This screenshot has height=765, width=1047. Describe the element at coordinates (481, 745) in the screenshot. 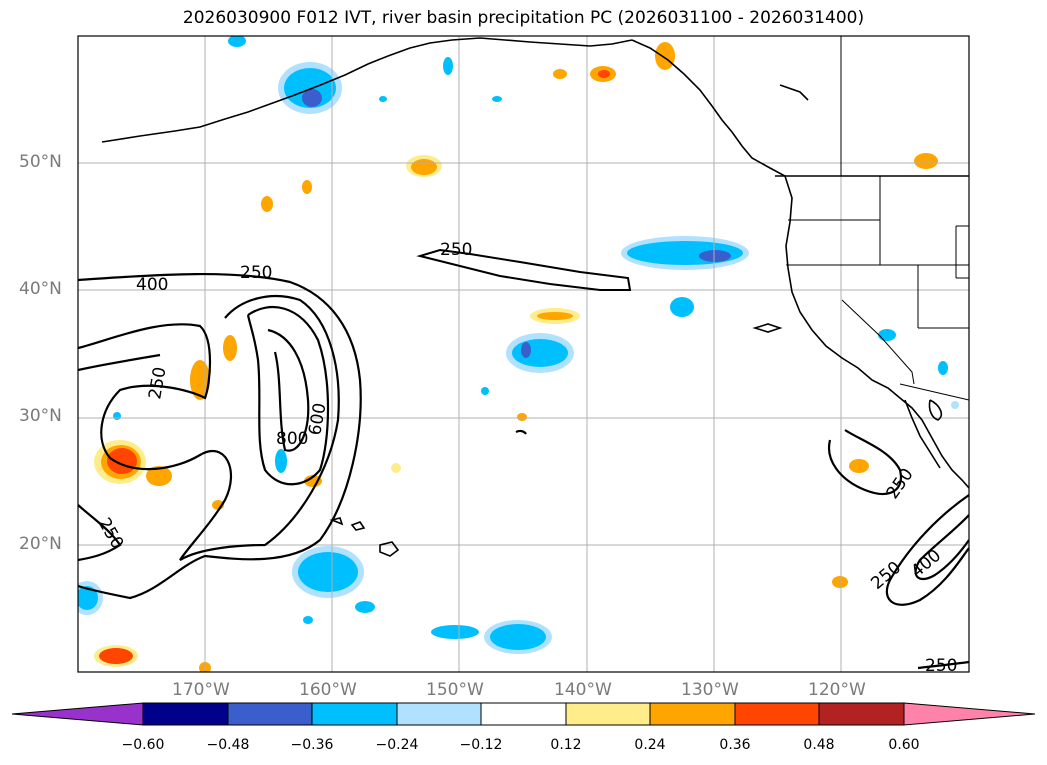

I see `colorbar-tick-label: −0.12` at that location.